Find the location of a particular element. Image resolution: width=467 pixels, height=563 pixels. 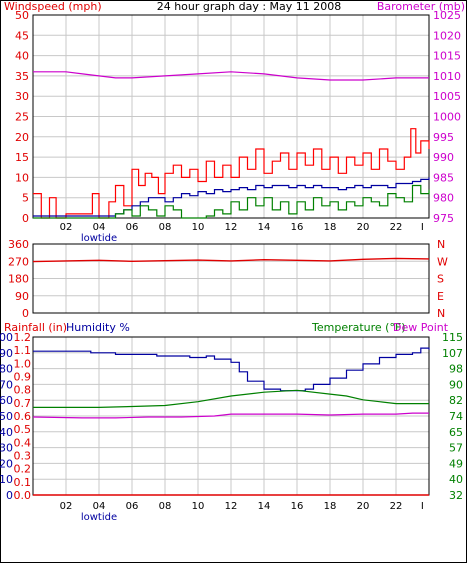

windspeed-tick-label: 40 is located at coordinates (22, 56).